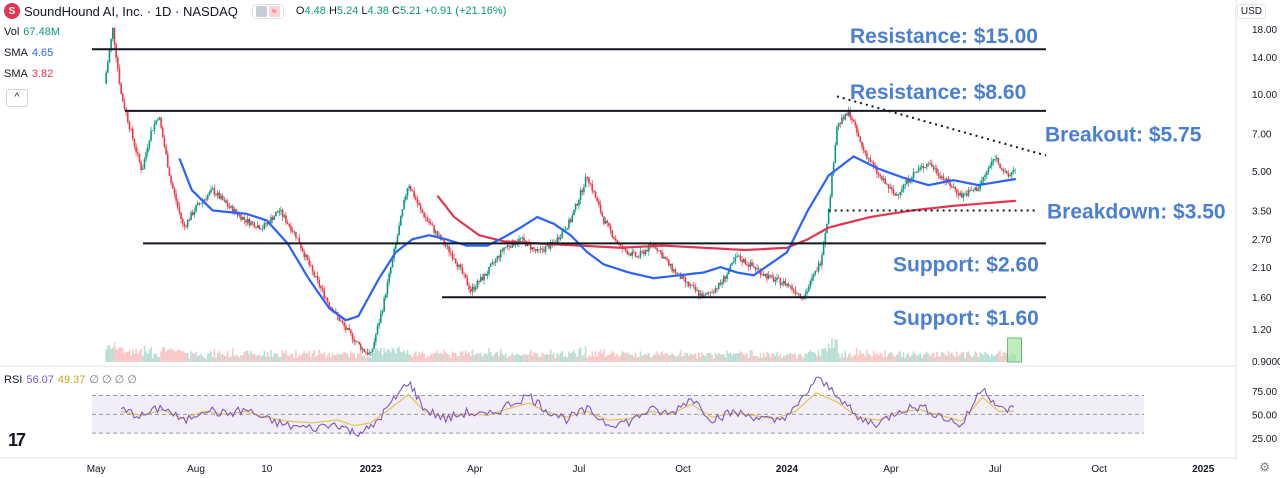  I want to click on price-tick-label: 14.00, so click(1264, 58).